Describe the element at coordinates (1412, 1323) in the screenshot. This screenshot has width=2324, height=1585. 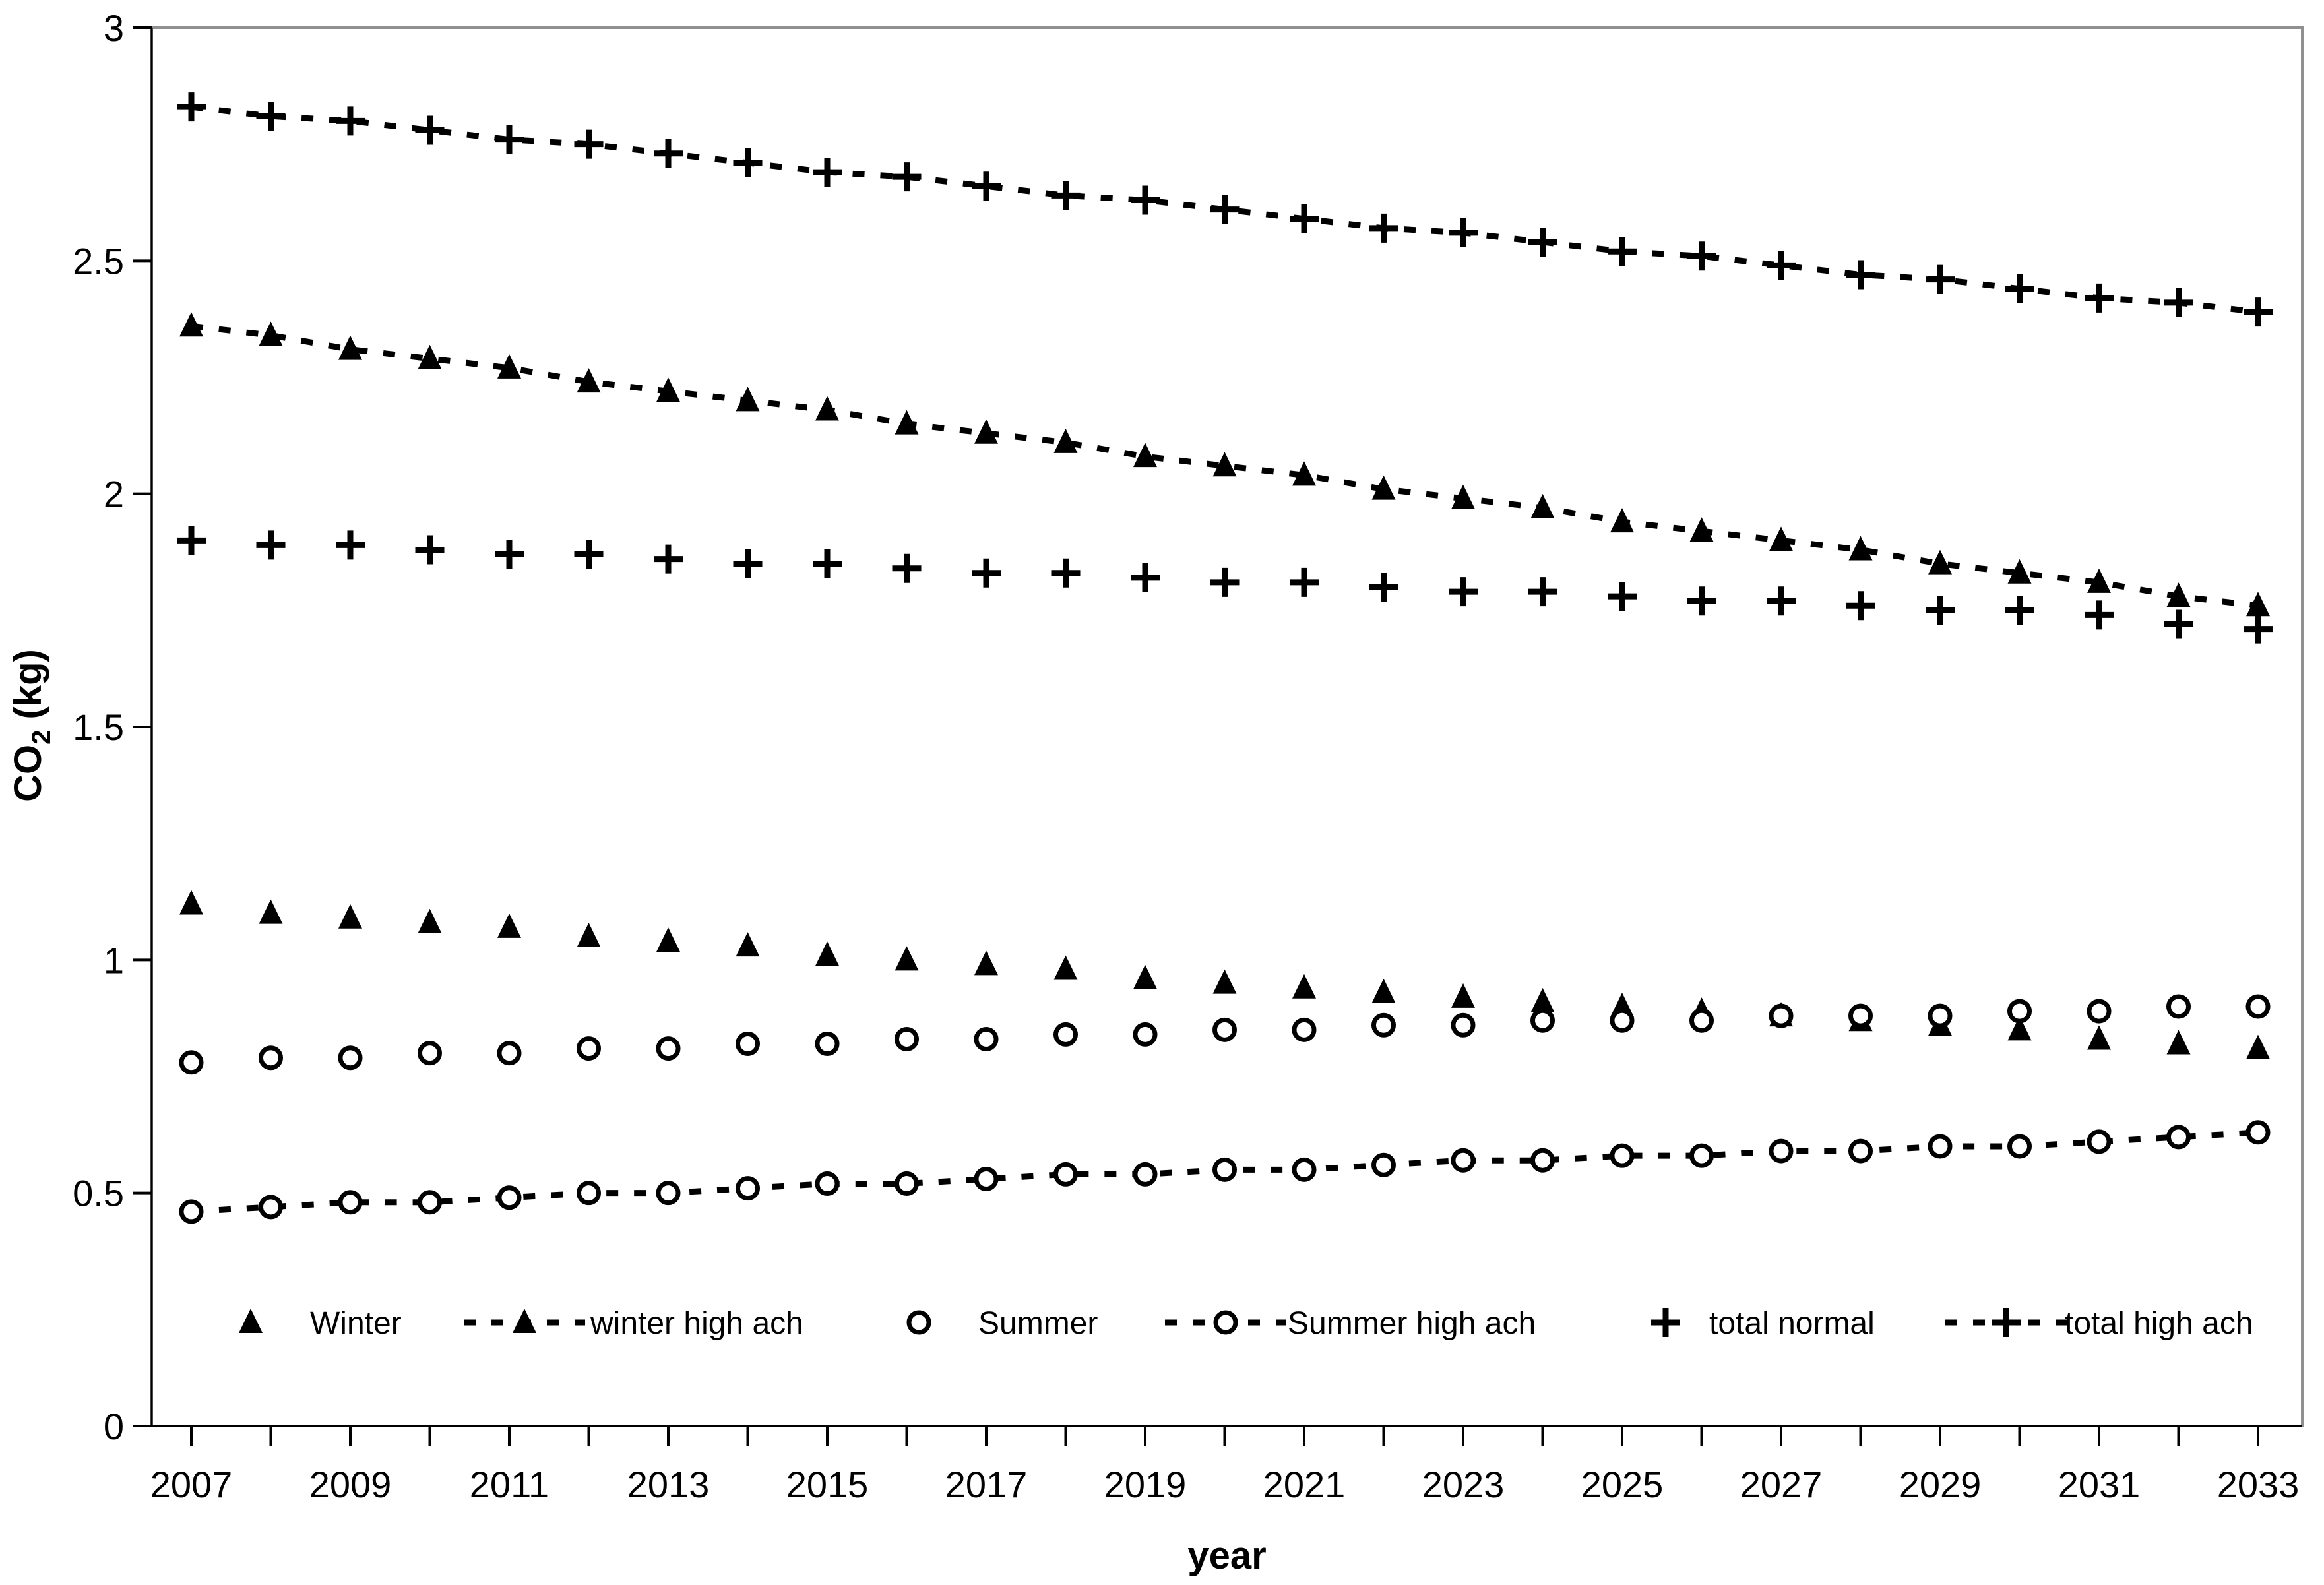
I see `legend-label: Summer high ach` at that location.